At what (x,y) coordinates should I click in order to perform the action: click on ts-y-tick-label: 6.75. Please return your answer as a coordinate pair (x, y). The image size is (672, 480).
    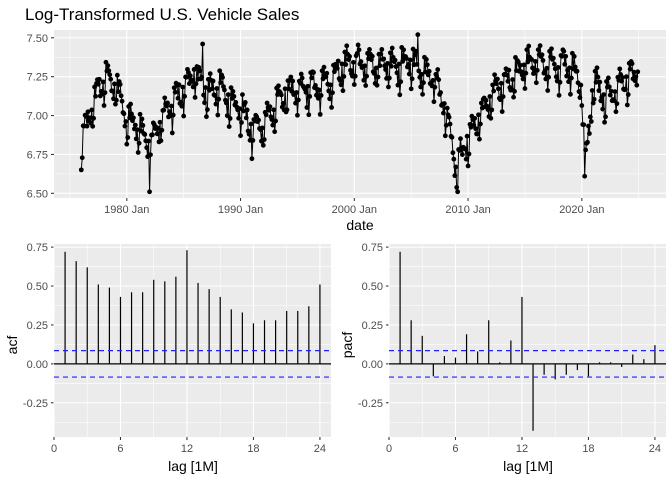
    Looking at the image, I should click on (37, 155).